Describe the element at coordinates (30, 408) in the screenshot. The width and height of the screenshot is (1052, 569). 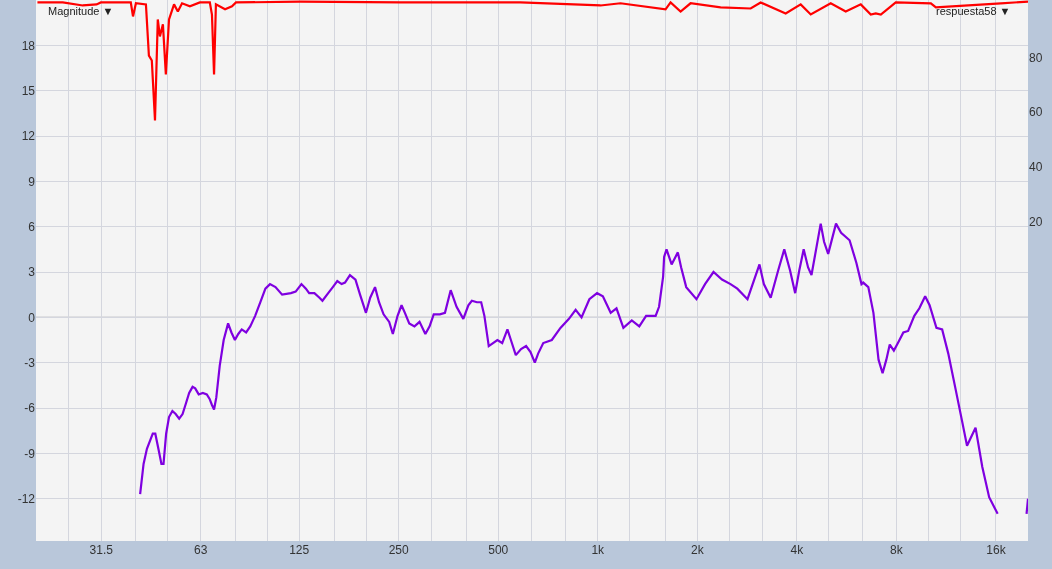
I see `y-tick-label: -6` at that location.